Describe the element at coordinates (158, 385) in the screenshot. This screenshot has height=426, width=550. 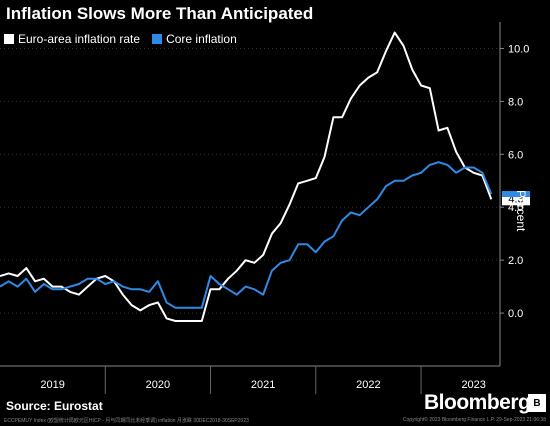
I see `x-tick-label: 2020` at that location.